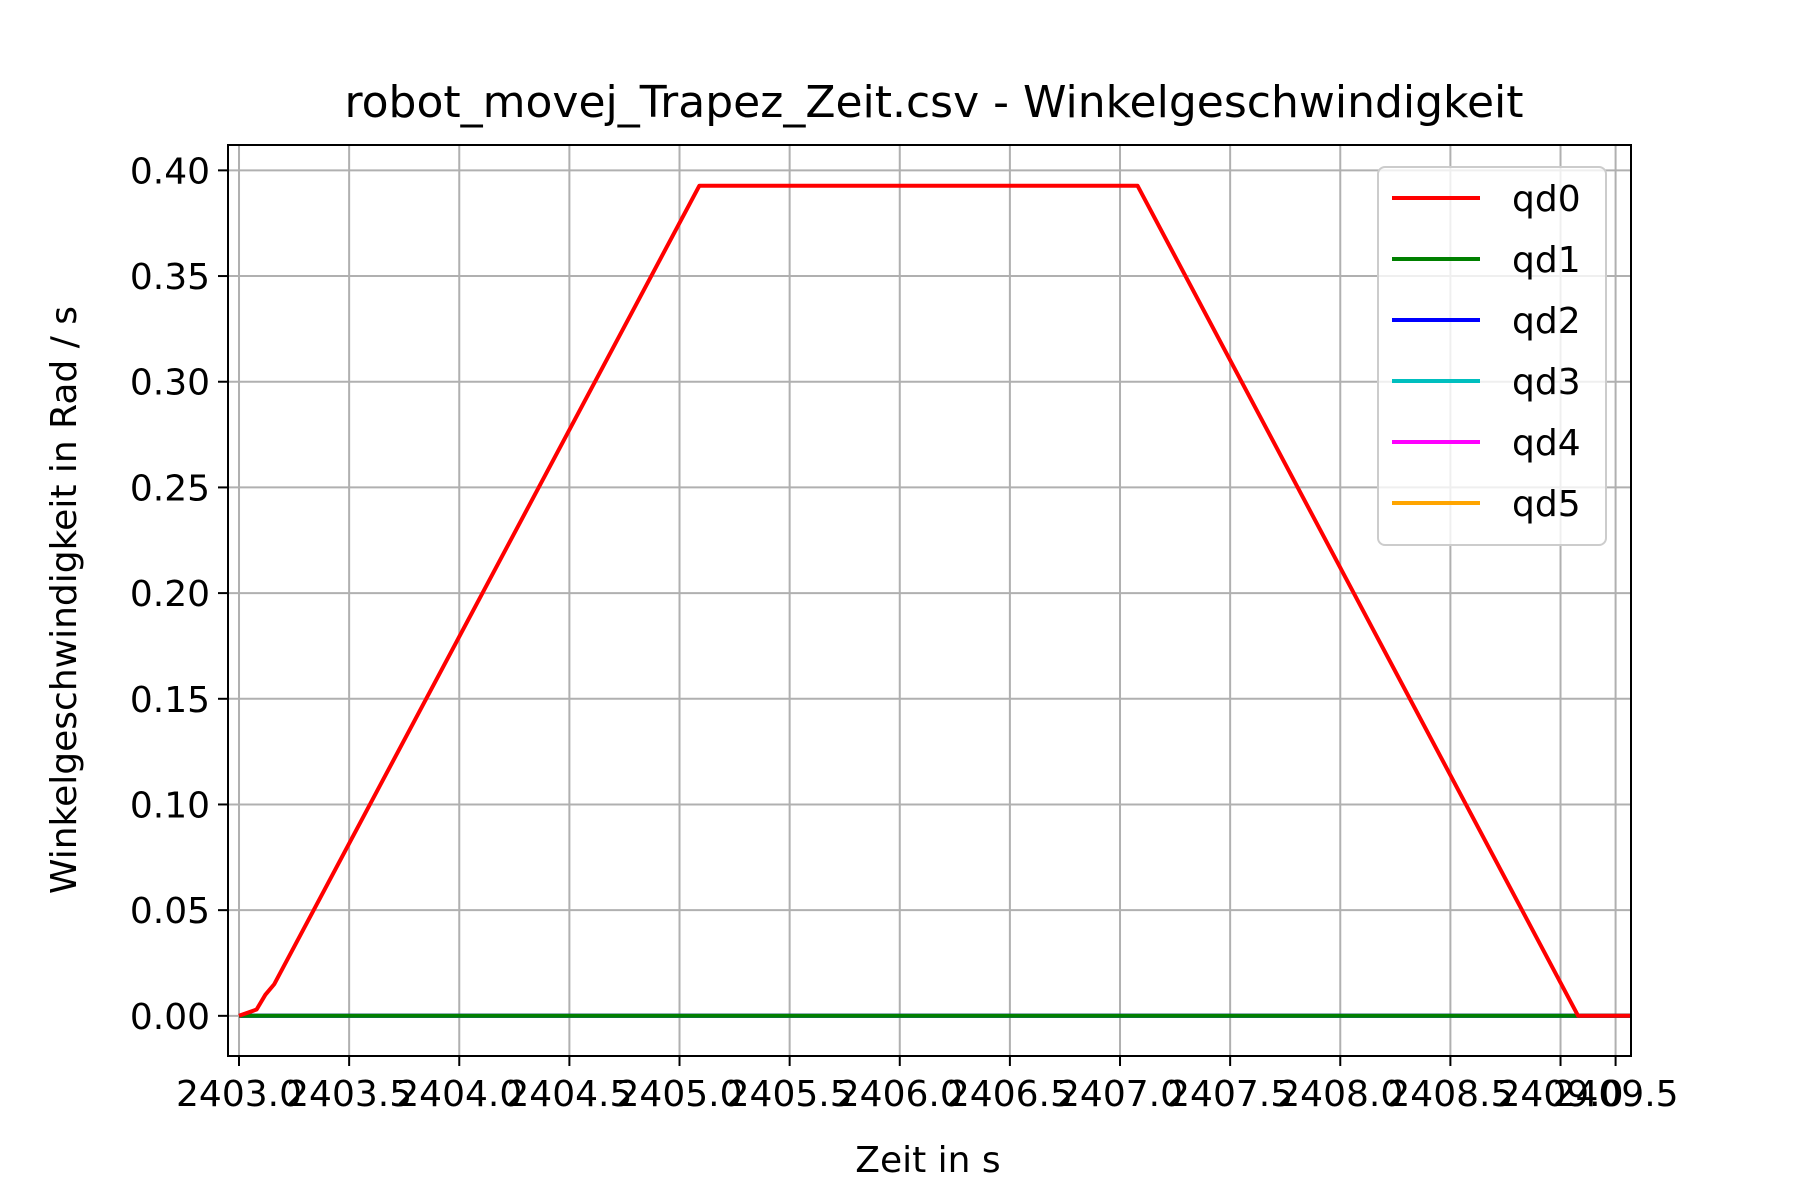  I want to click on y-axis: 0.00 0.05 0.10 0.15 0.20 0.25 0.30 0.35 0.40, so click(179, 594).